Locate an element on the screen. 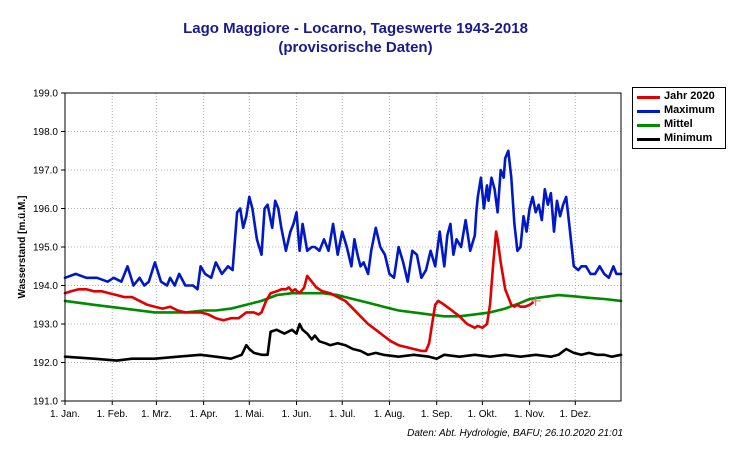  x-tick-label: 1. Feb. is located at coordinates (112, 414).